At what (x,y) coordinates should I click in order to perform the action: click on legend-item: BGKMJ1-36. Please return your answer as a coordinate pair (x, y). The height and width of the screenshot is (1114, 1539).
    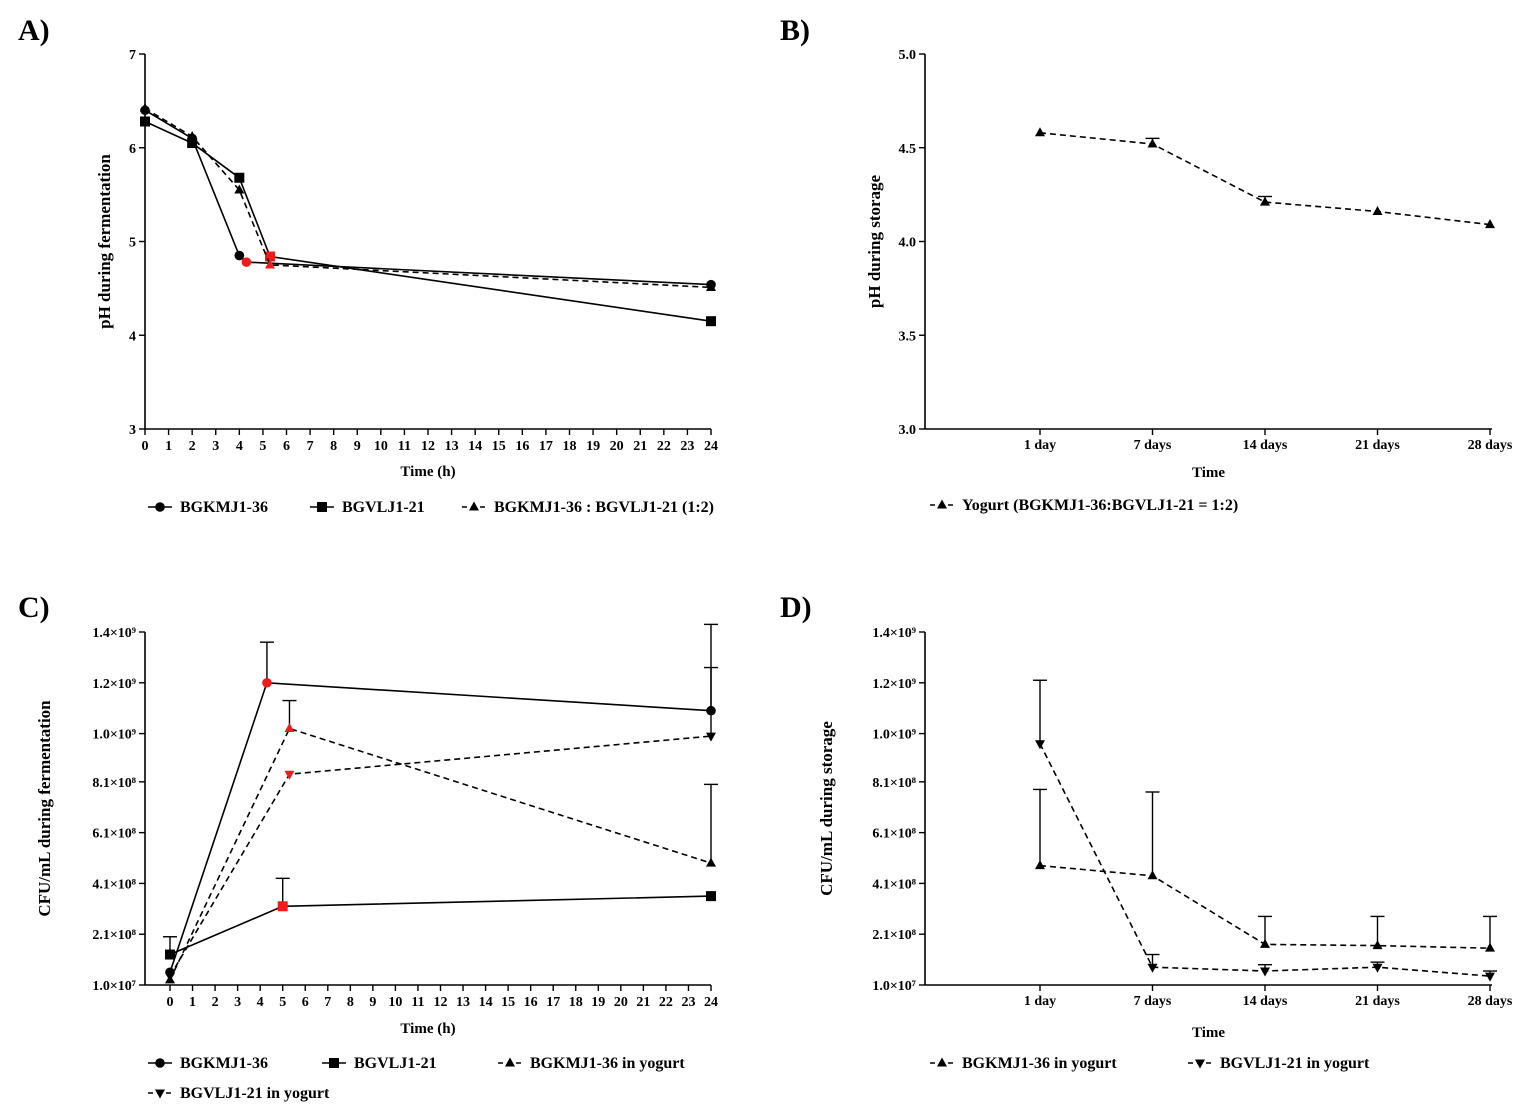
    Looking at the image, I should click on (208, 1063).